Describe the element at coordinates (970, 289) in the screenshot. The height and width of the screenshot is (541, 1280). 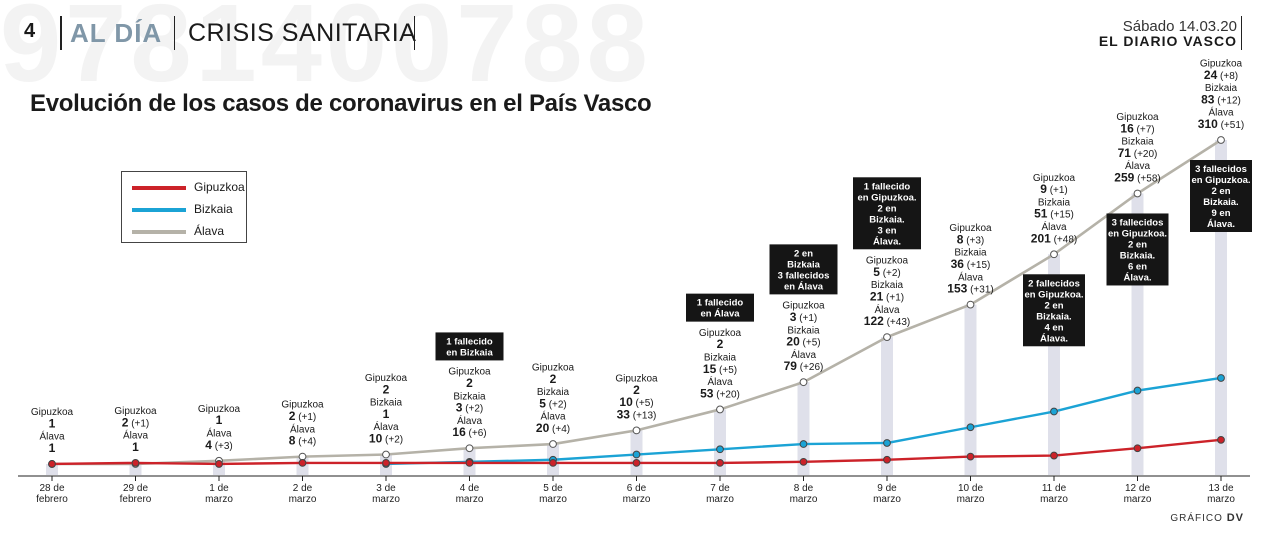
I see `data-label: 153 (+31)` at that location.